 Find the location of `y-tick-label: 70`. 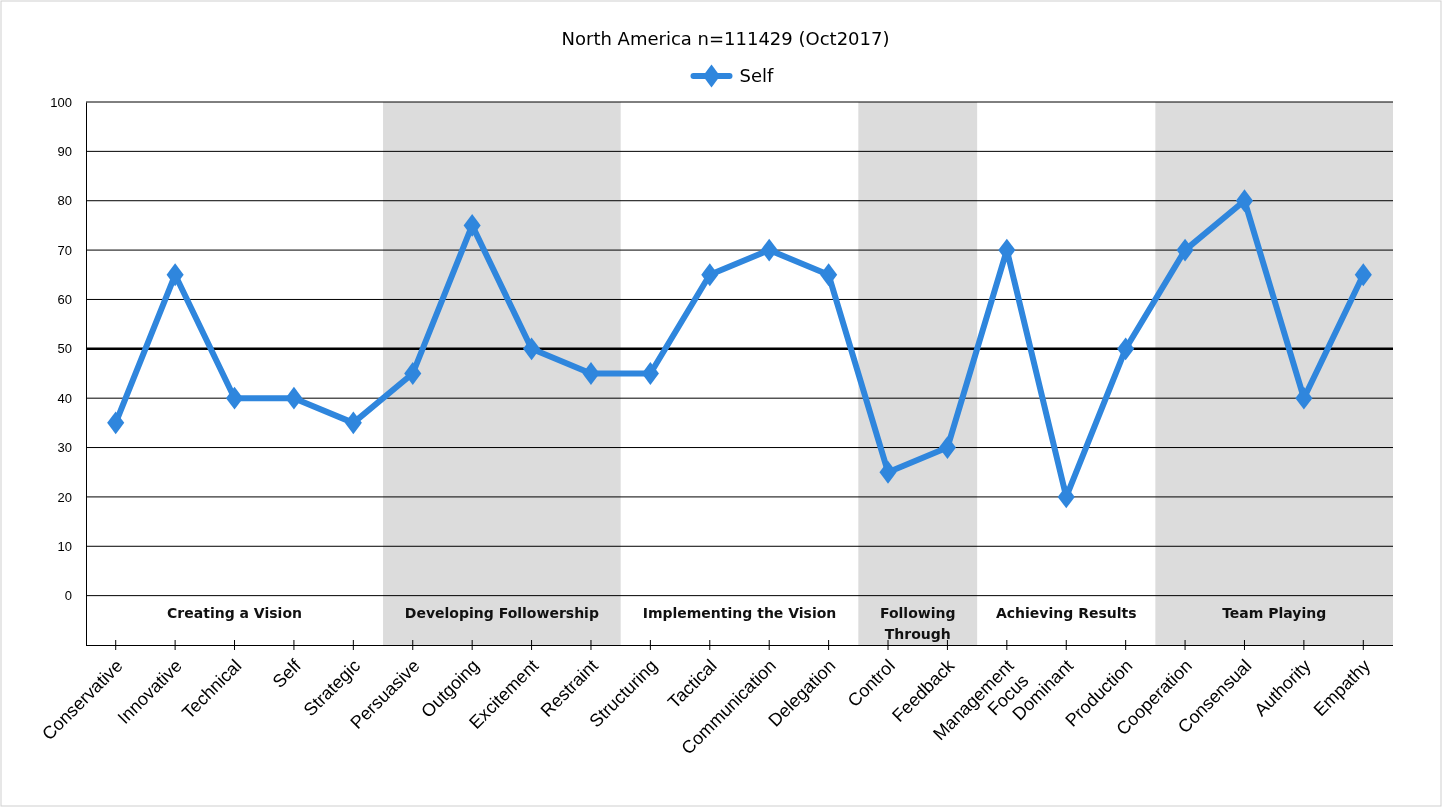

y-tick-label: 70 is located at coordinates (64, 250).